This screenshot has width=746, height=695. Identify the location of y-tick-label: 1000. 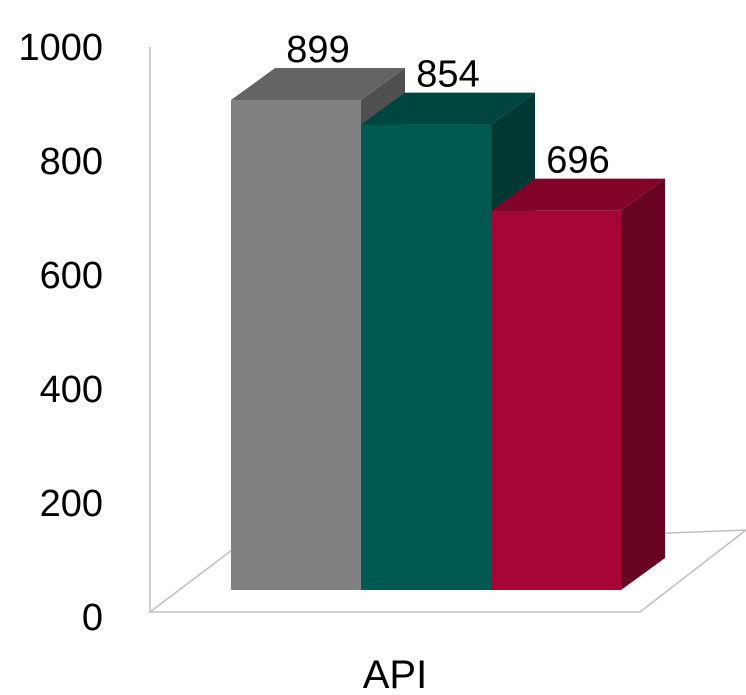
(60, 48).